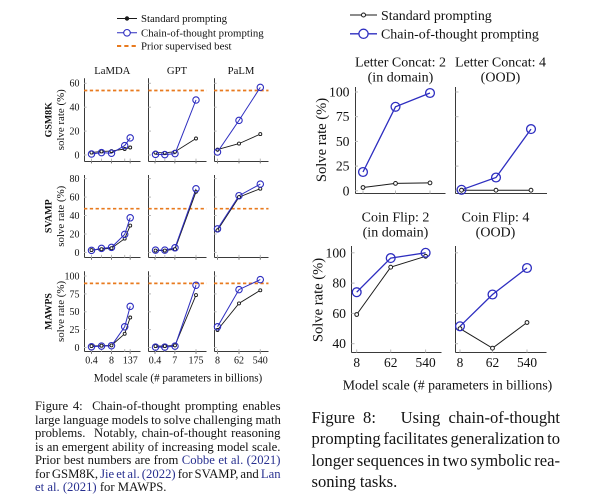  What do you see at coordinates (400, 63) in the screenshot?
I see `svg-text: Letter Concat: 2` at bounding box center [400, 63].